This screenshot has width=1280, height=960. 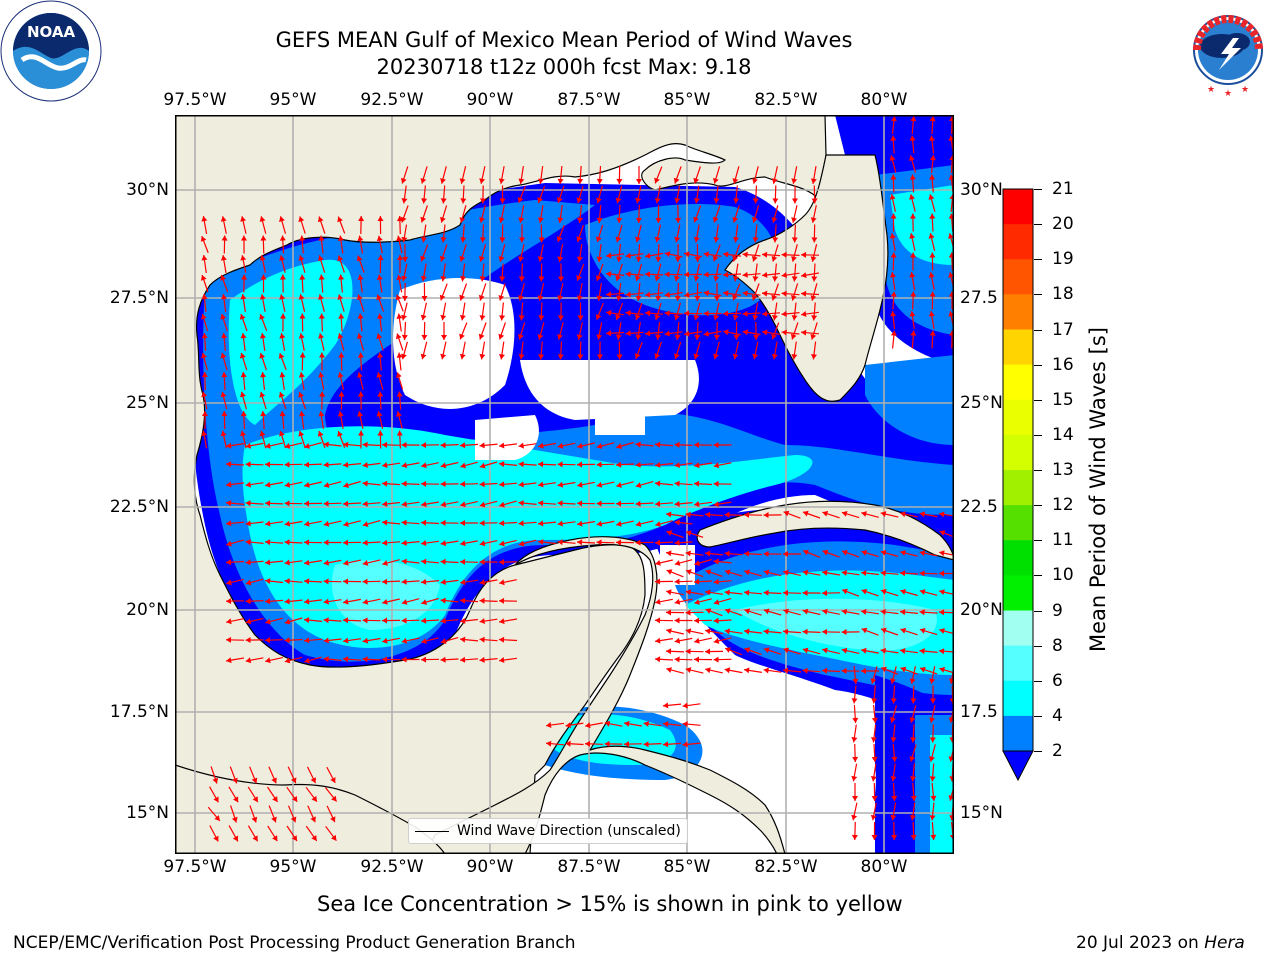 I want to click on lon-tick-bottom: 85°W, so click(x=687, y=867).